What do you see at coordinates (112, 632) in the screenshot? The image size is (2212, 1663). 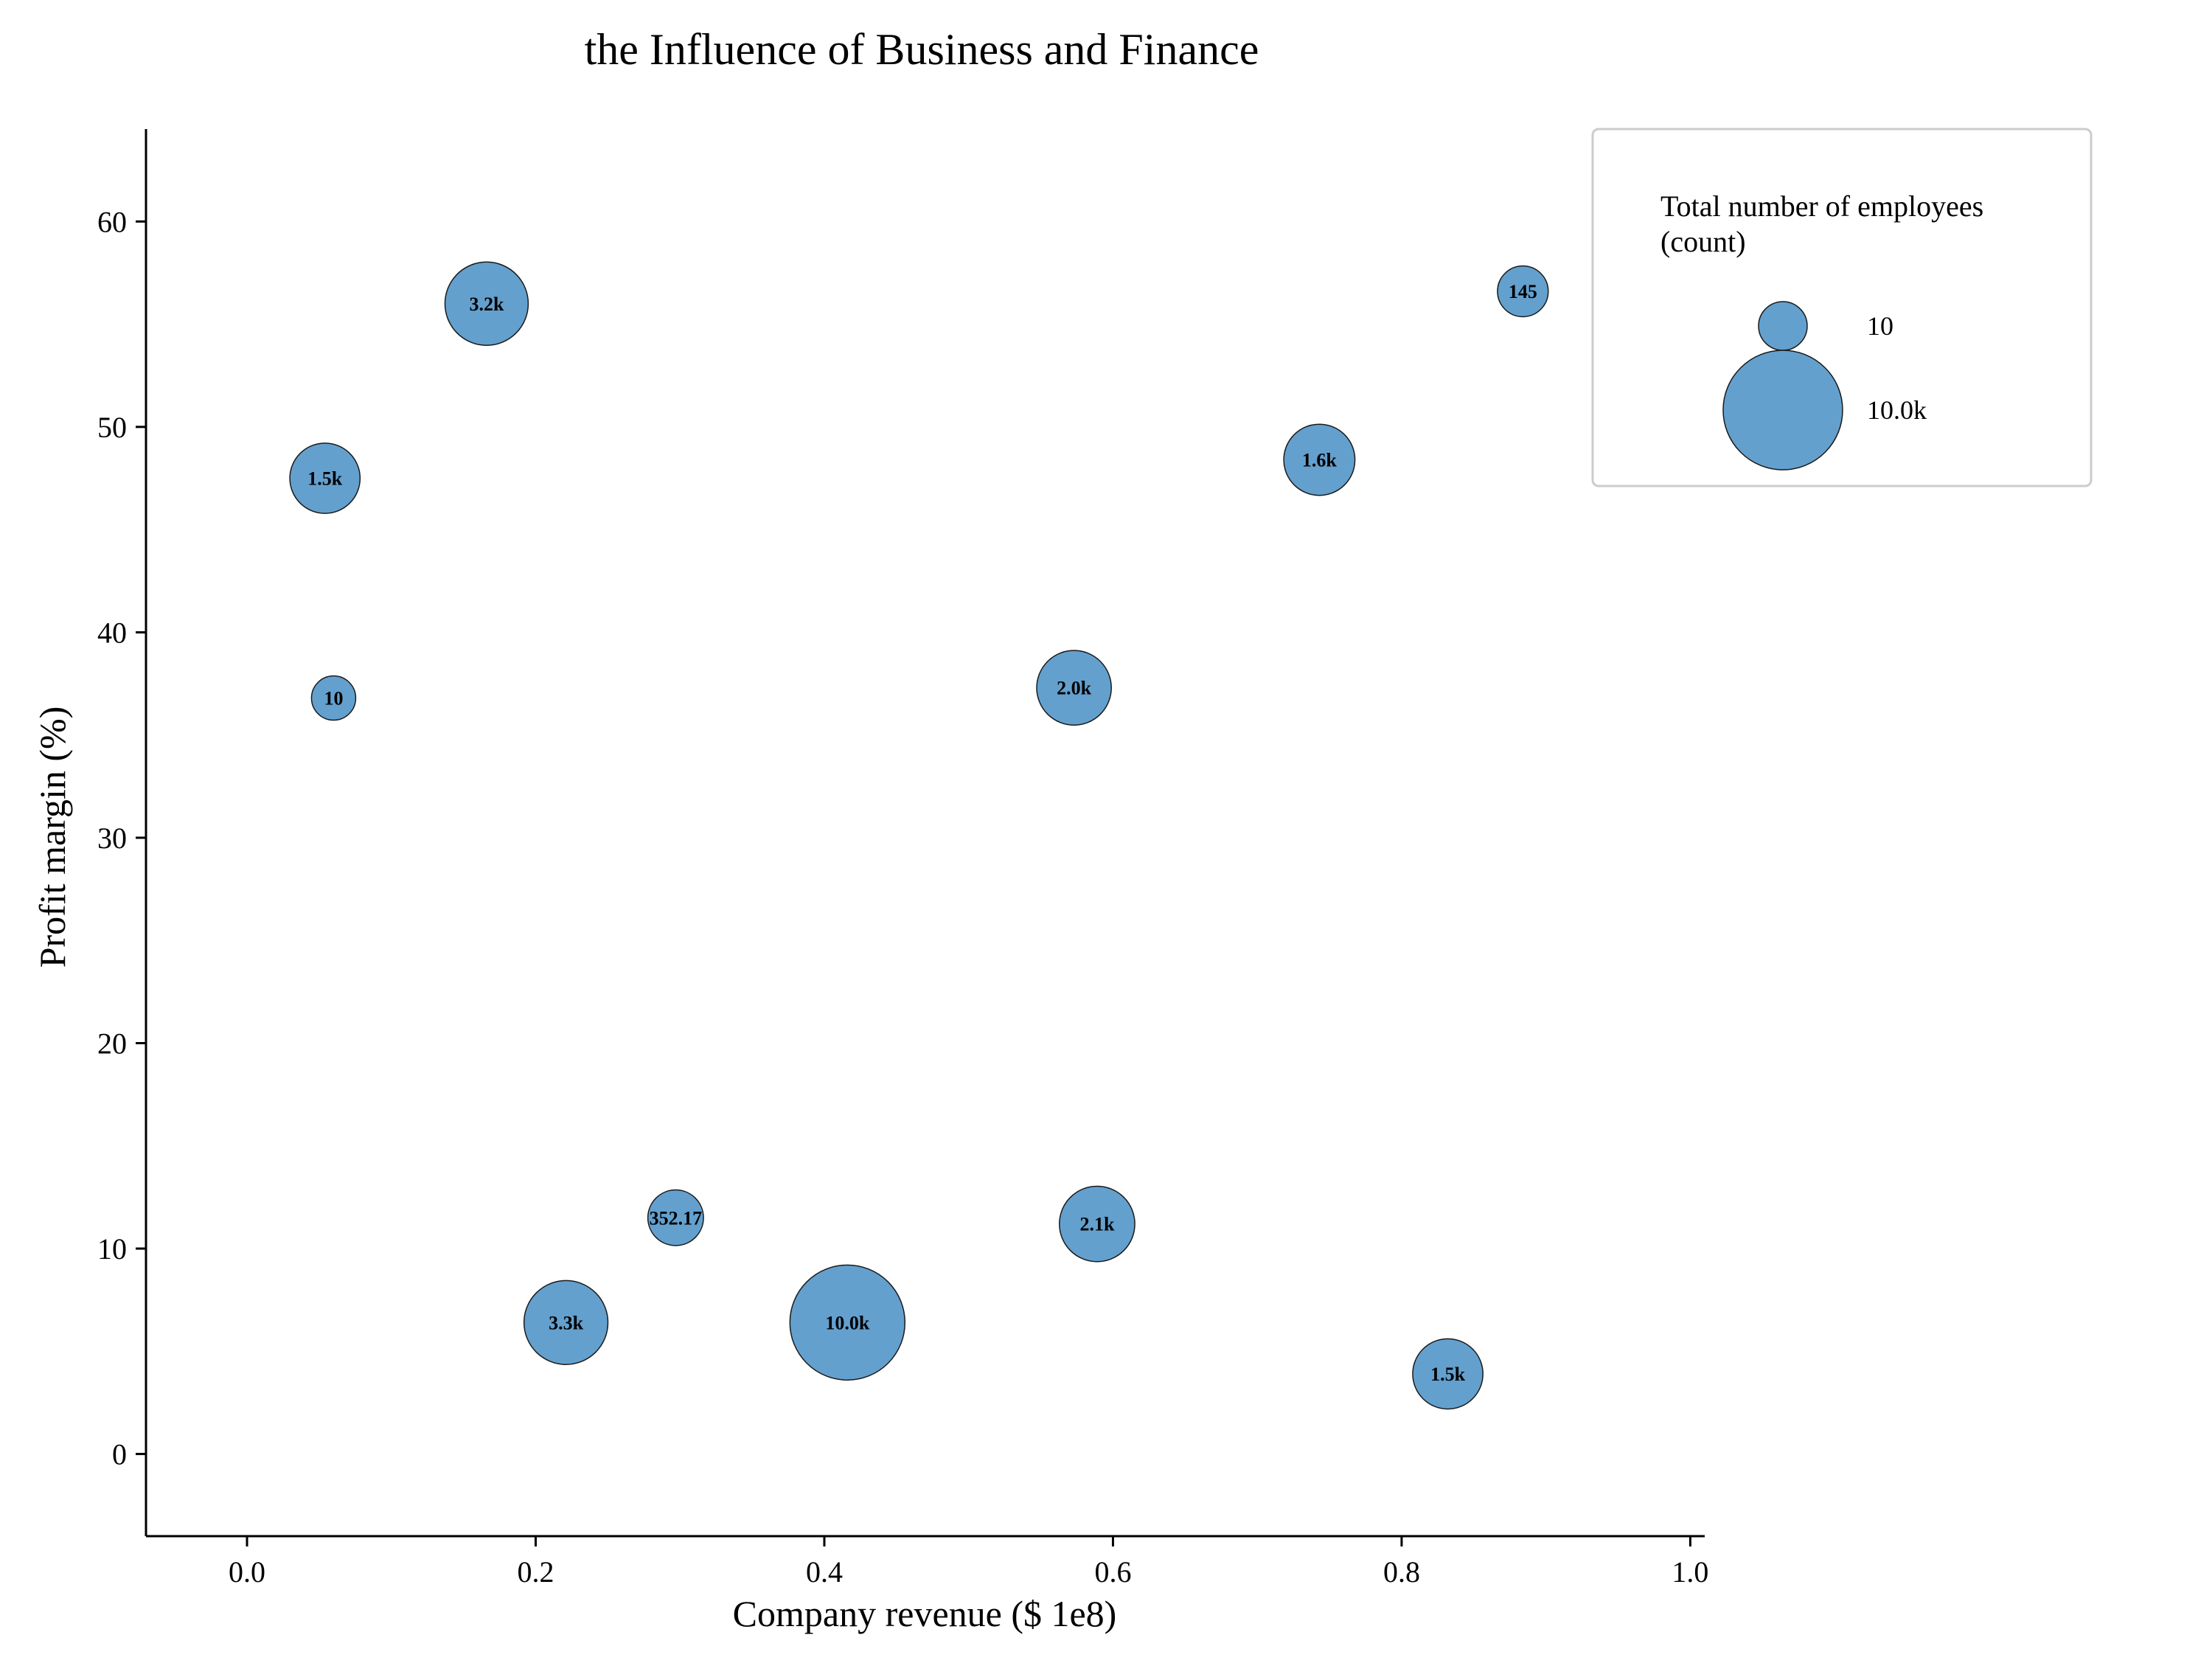 I see `y-tick-label: 40` at bounding box center [112, 632].